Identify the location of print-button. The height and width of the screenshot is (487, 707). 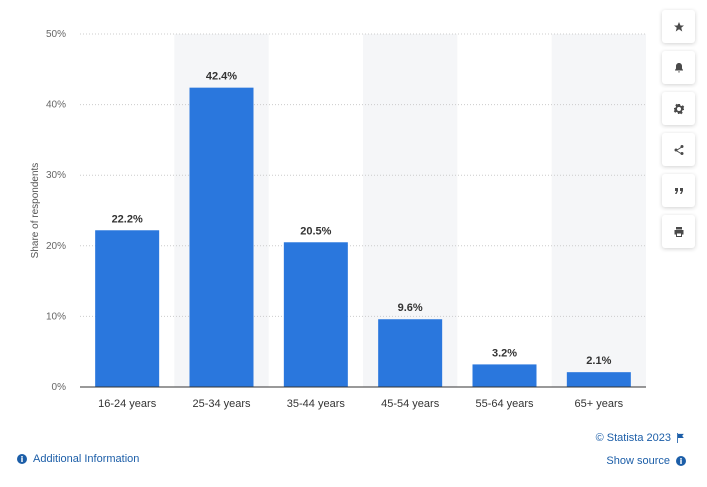
(678, 231).